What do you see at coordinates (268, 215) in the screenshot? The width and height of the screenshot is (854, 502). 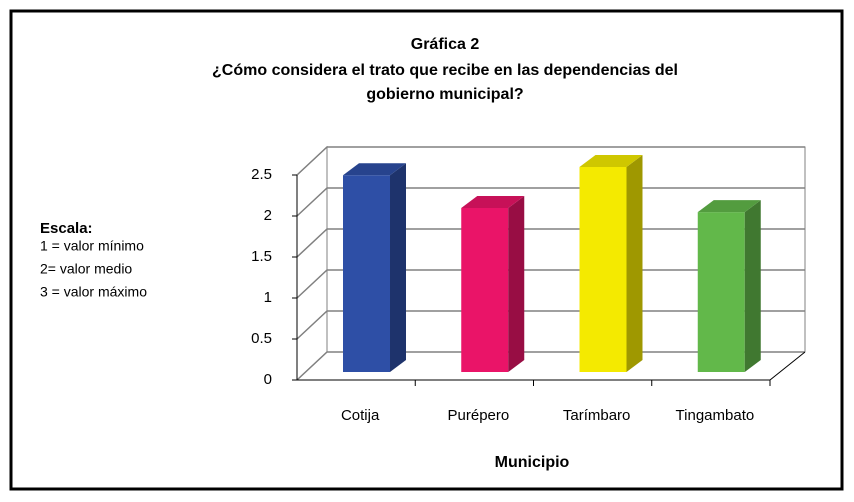 I see `y-tick-label: 2` at bounding box center [268, 215].